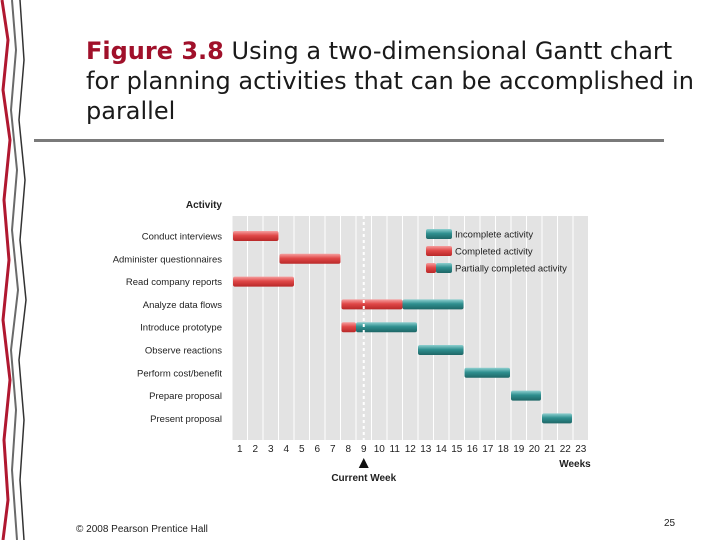 Image resolution: width=720 pixels, height=540 pixels. Describe the element at coordinates (439, 234) in the screenshot. I see `legend-swatch-incomplete` at that location.